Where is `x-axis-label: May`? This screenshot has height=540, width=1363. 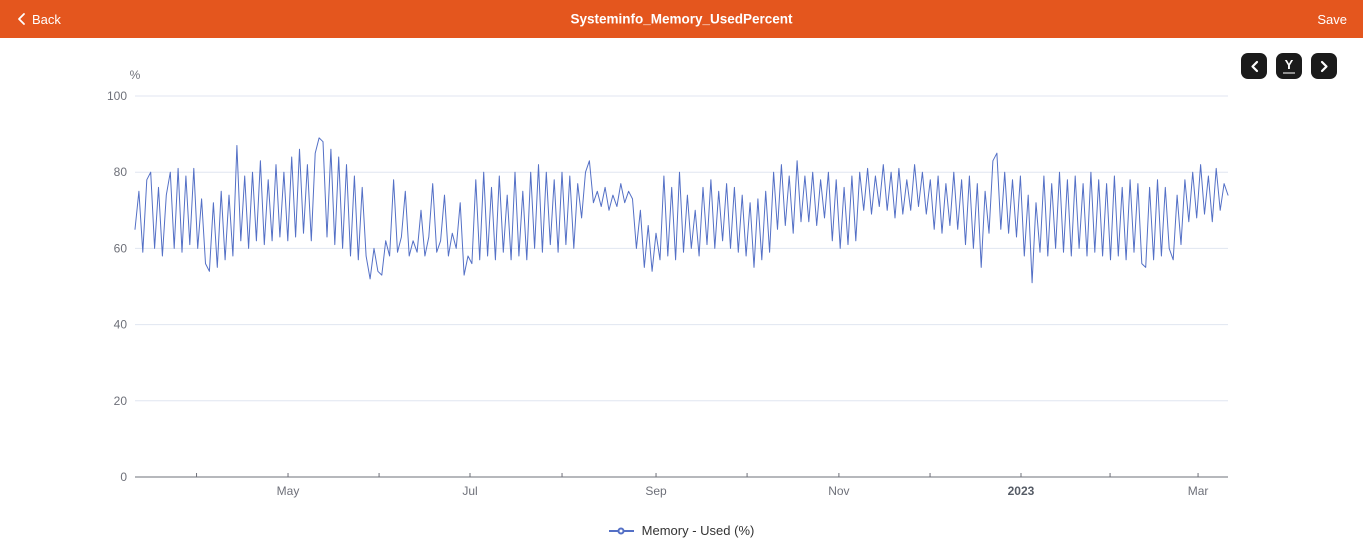
x-axis-label: May is located at coordinates (288, 491).